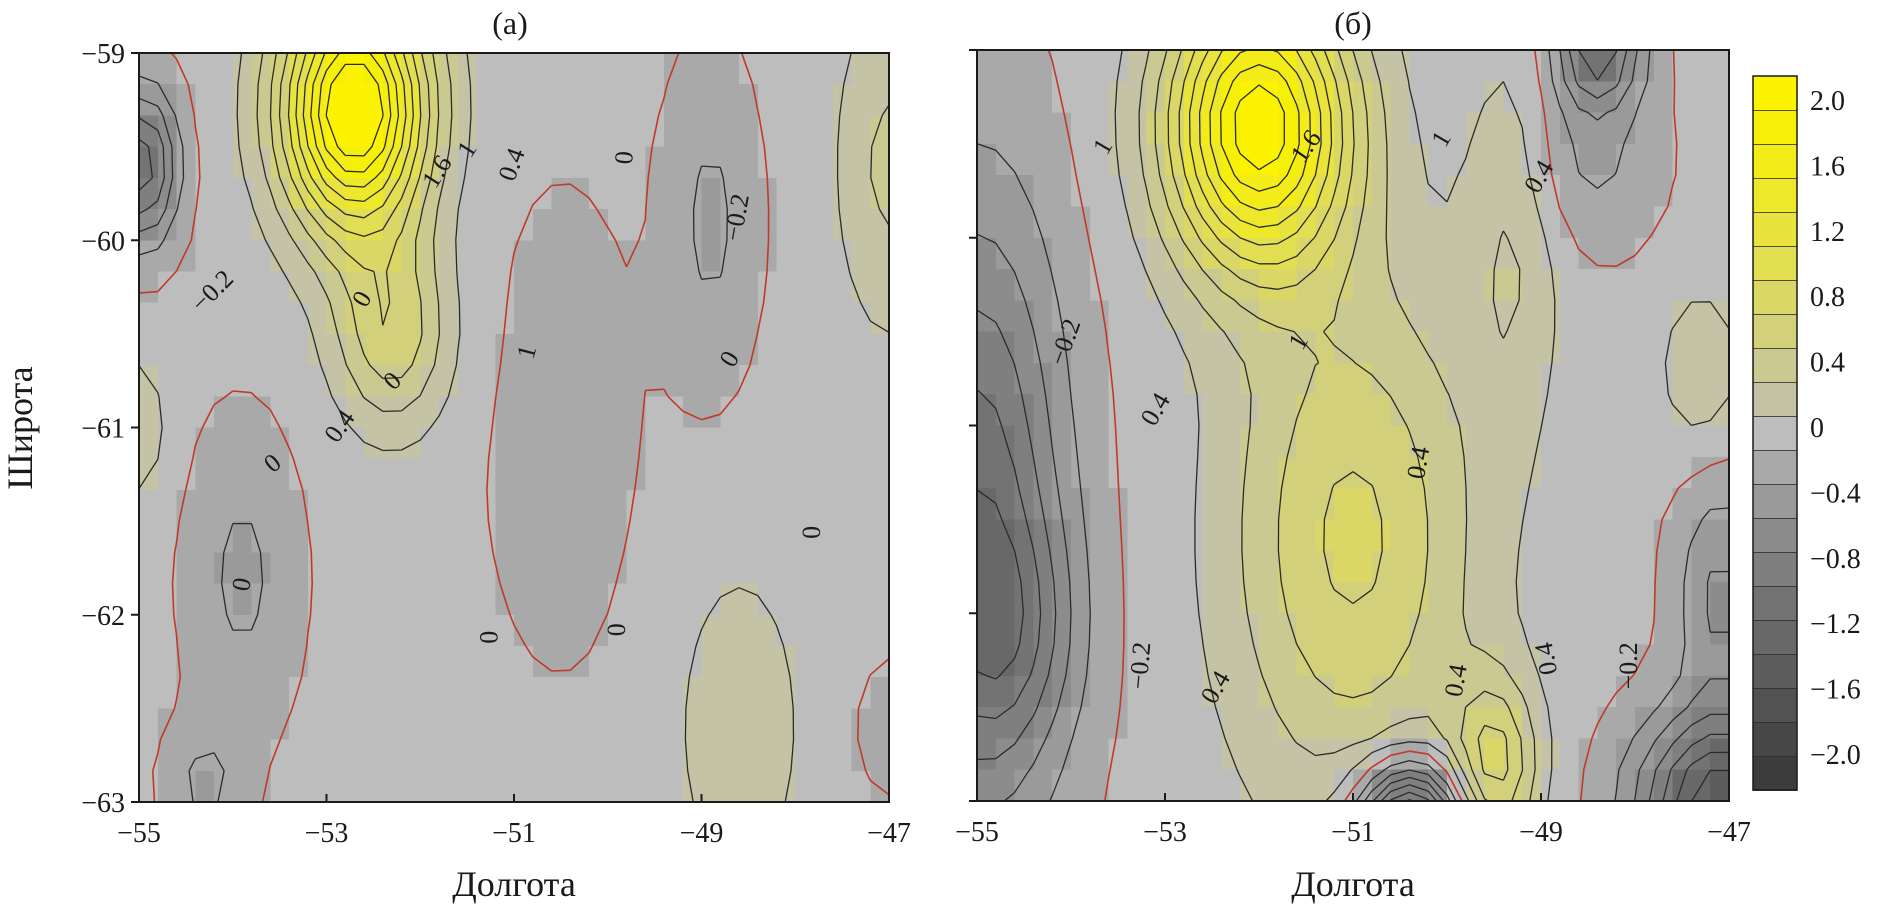  I want to click on colorbar-tick-label: −1.6, so click(1835, 690).